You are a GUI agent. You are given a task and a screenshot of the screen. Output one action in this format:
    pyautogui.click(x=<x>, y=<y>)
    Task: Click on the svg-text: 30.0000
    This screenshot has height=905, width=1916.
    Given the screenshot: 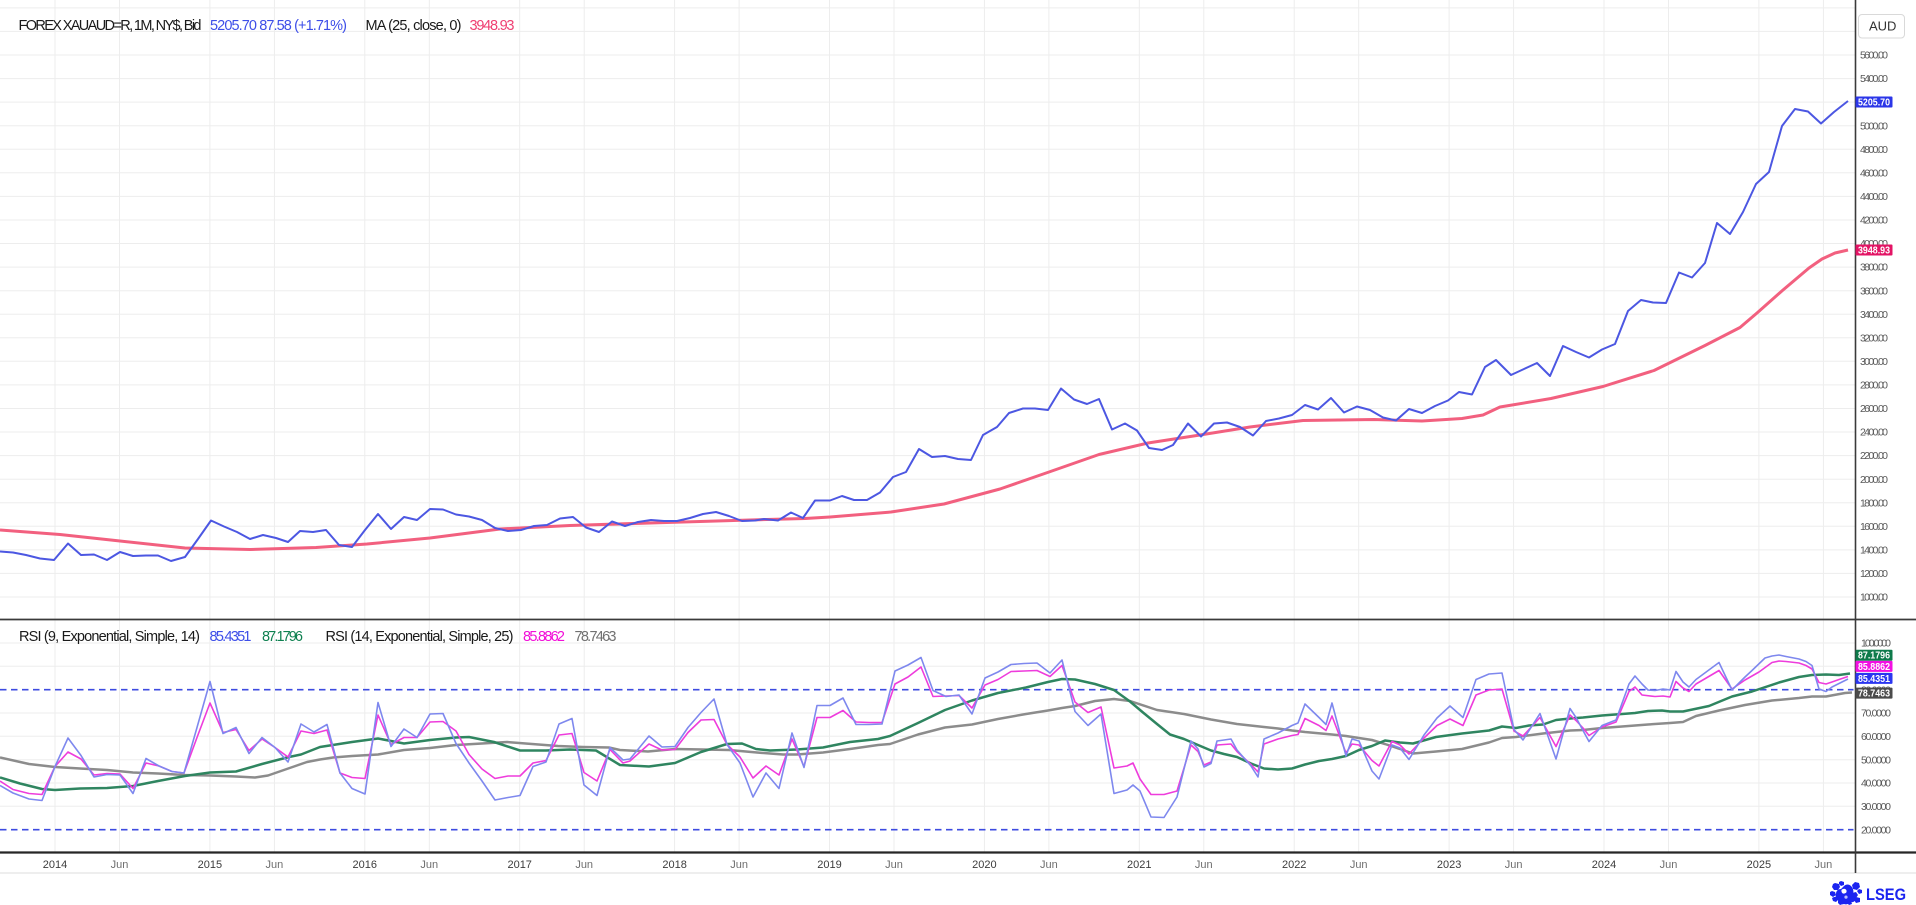 What is the action you would take?
    pyautogui.click(x=1876, y=807)
    